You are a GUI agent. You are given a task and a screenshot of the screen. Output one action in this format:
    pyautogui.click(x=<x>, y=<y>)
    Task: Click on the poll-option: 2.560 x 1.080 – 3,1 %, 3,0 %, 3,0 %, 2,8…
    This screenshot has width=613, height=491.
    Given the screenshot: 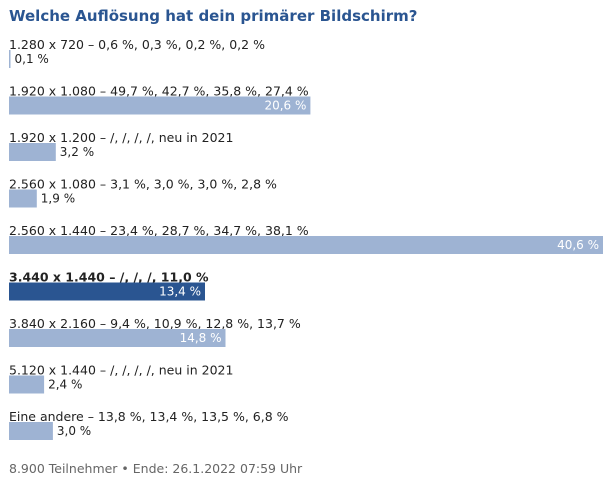 What is the action you would take?
    pyautogui.click(x=143, y=192)
    